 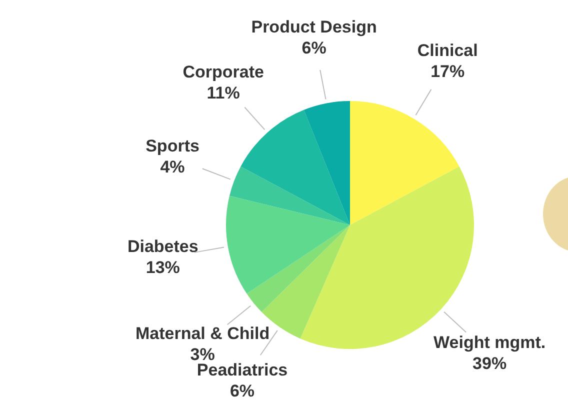 I want to click on slice-label: Corporate, so click(x=223, y=72).